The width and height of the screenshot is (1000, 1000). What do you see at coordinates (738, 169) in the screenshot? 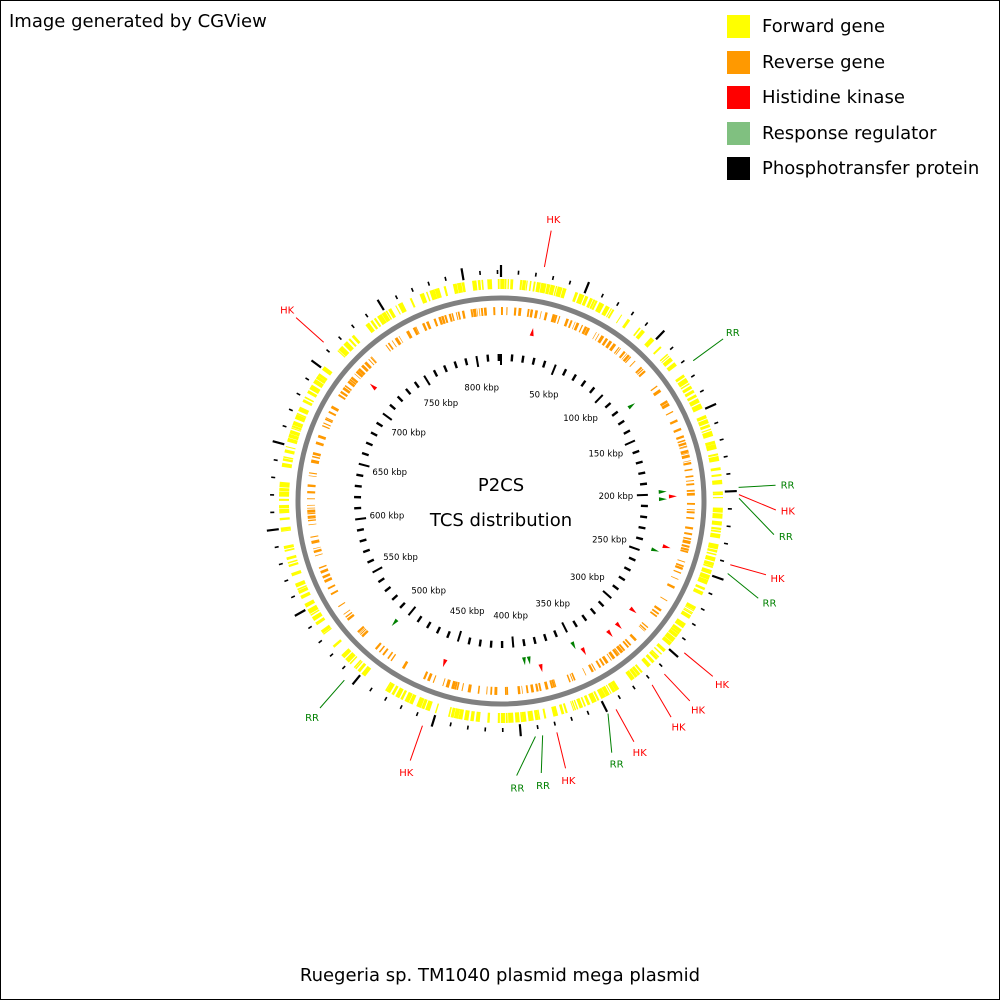
I see `legend-swatch-phosphotransfer-protein` at bounding box center [738, 169].